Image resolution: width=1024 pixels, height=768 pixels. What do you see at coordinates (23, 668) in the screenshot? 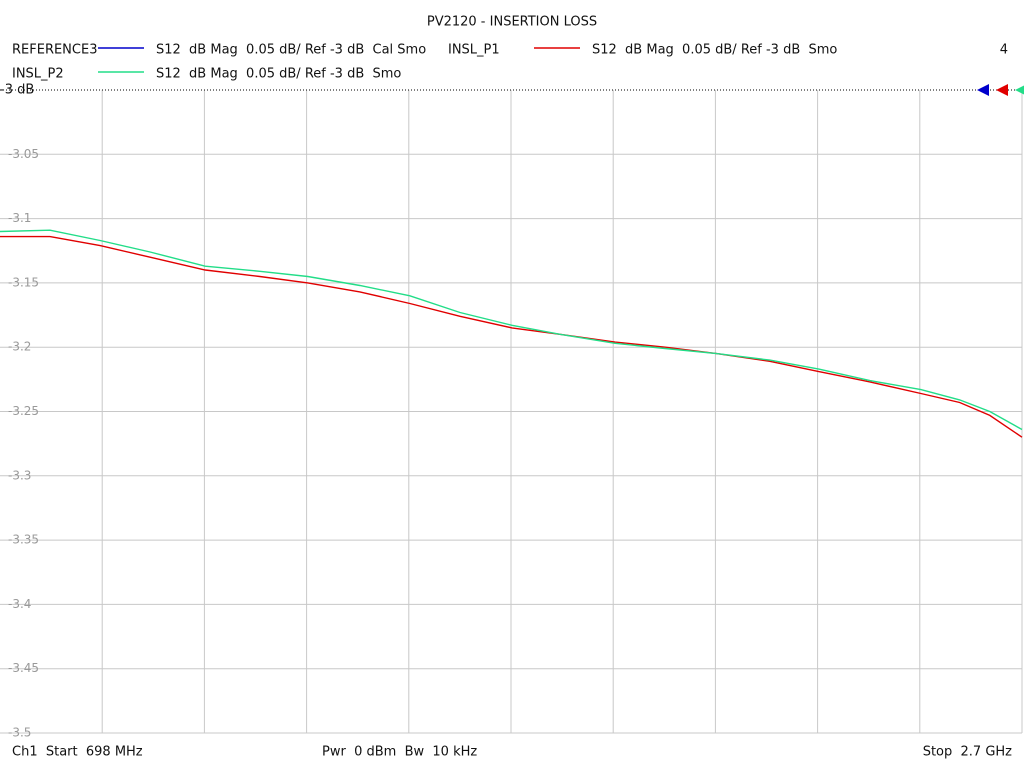
I see `y-tick-label: -3.45` at bounding box center [23, 668].